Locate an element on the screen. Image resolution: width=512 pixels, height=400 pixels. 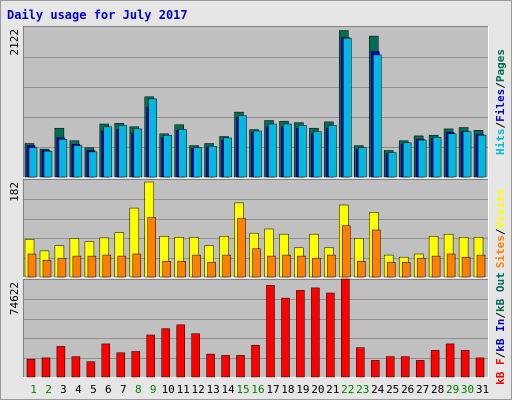
chart-title: Daily usage for July 2017 is located at coordinates (97, 15).